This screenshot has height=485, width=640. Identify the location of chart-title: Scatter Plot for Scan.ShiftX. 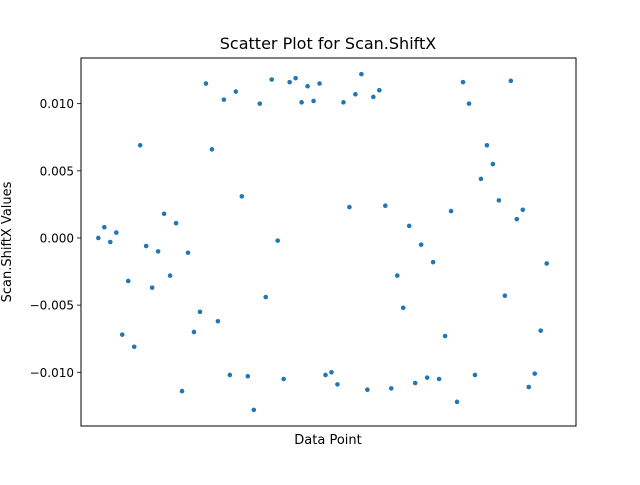
(328, 43).